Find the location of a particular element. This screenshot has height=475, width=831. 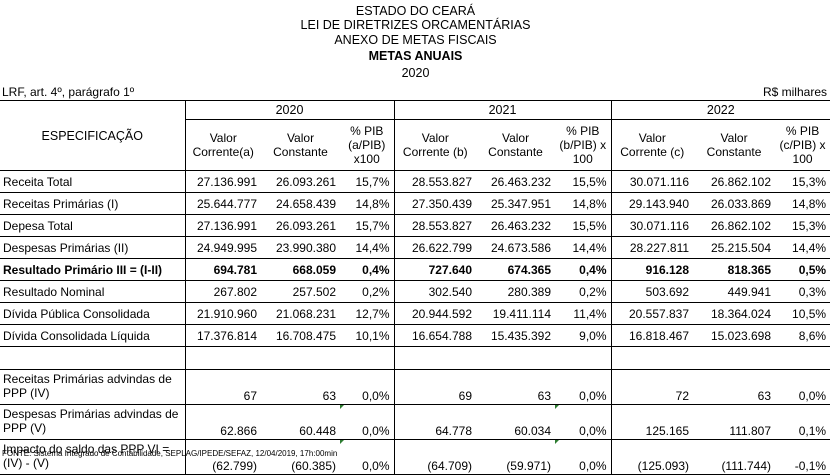

row-label: Despesas Primárias advindas de PPP (V) is located at coordinates (93, 422).